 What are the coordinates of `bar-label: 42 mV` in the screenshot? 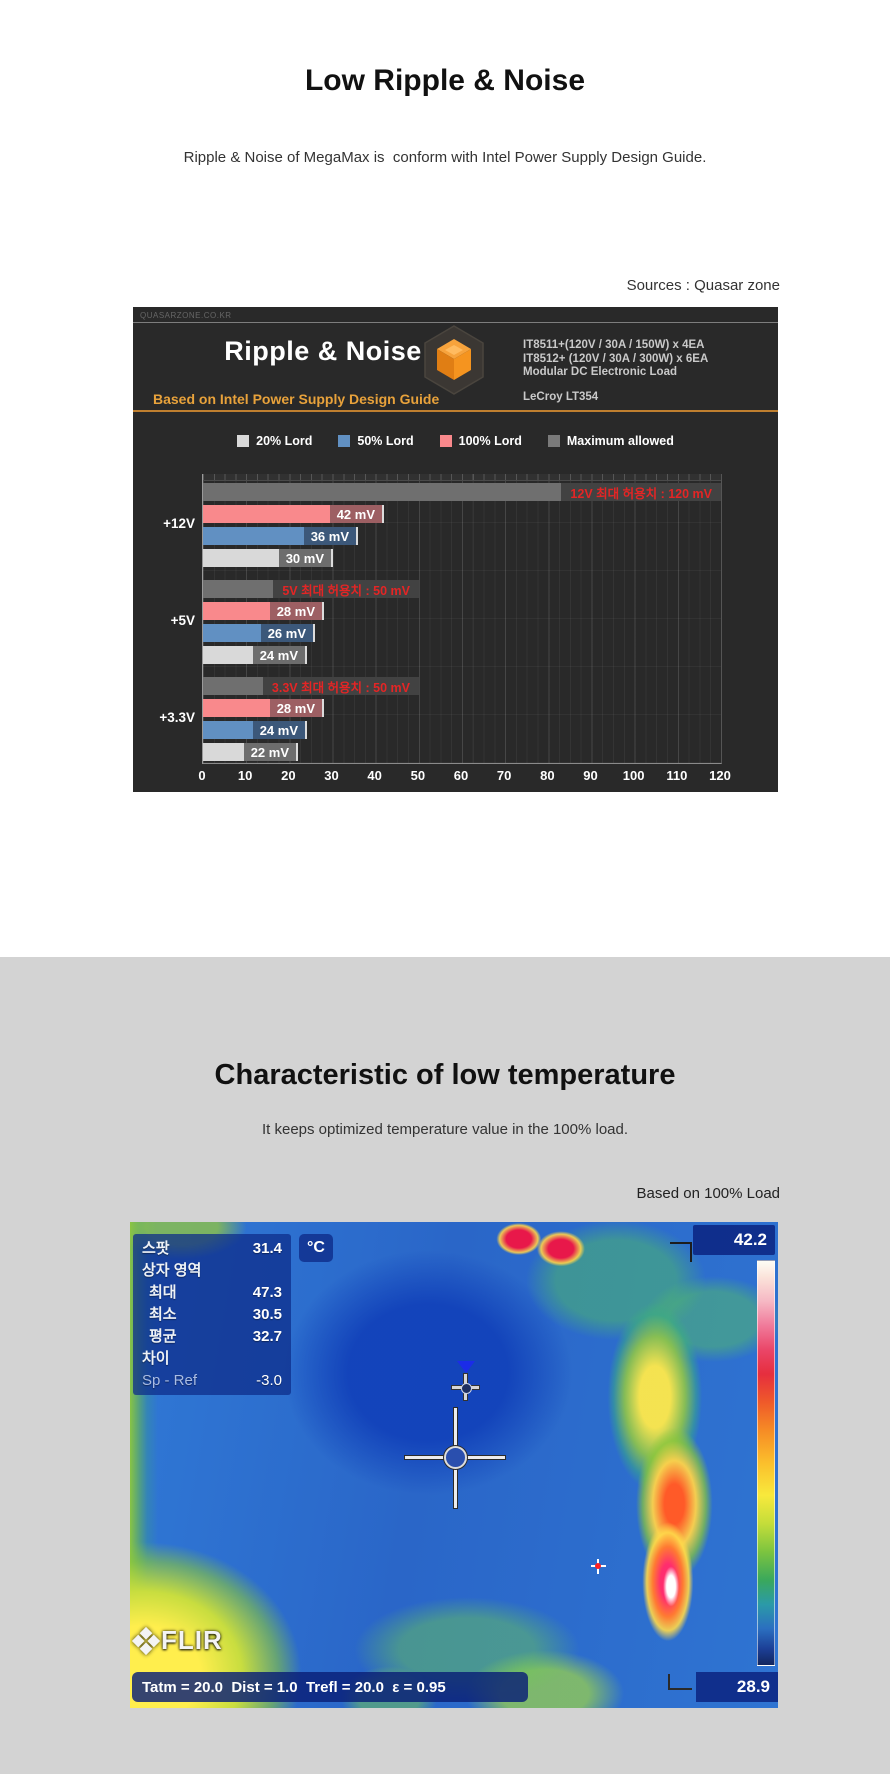 It's located at (356, 514).